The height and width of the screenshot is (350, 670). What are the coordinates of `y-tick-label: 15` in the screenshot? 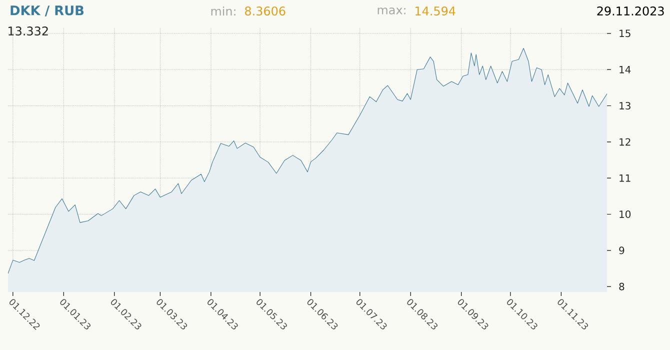 It's located at (625, 34).